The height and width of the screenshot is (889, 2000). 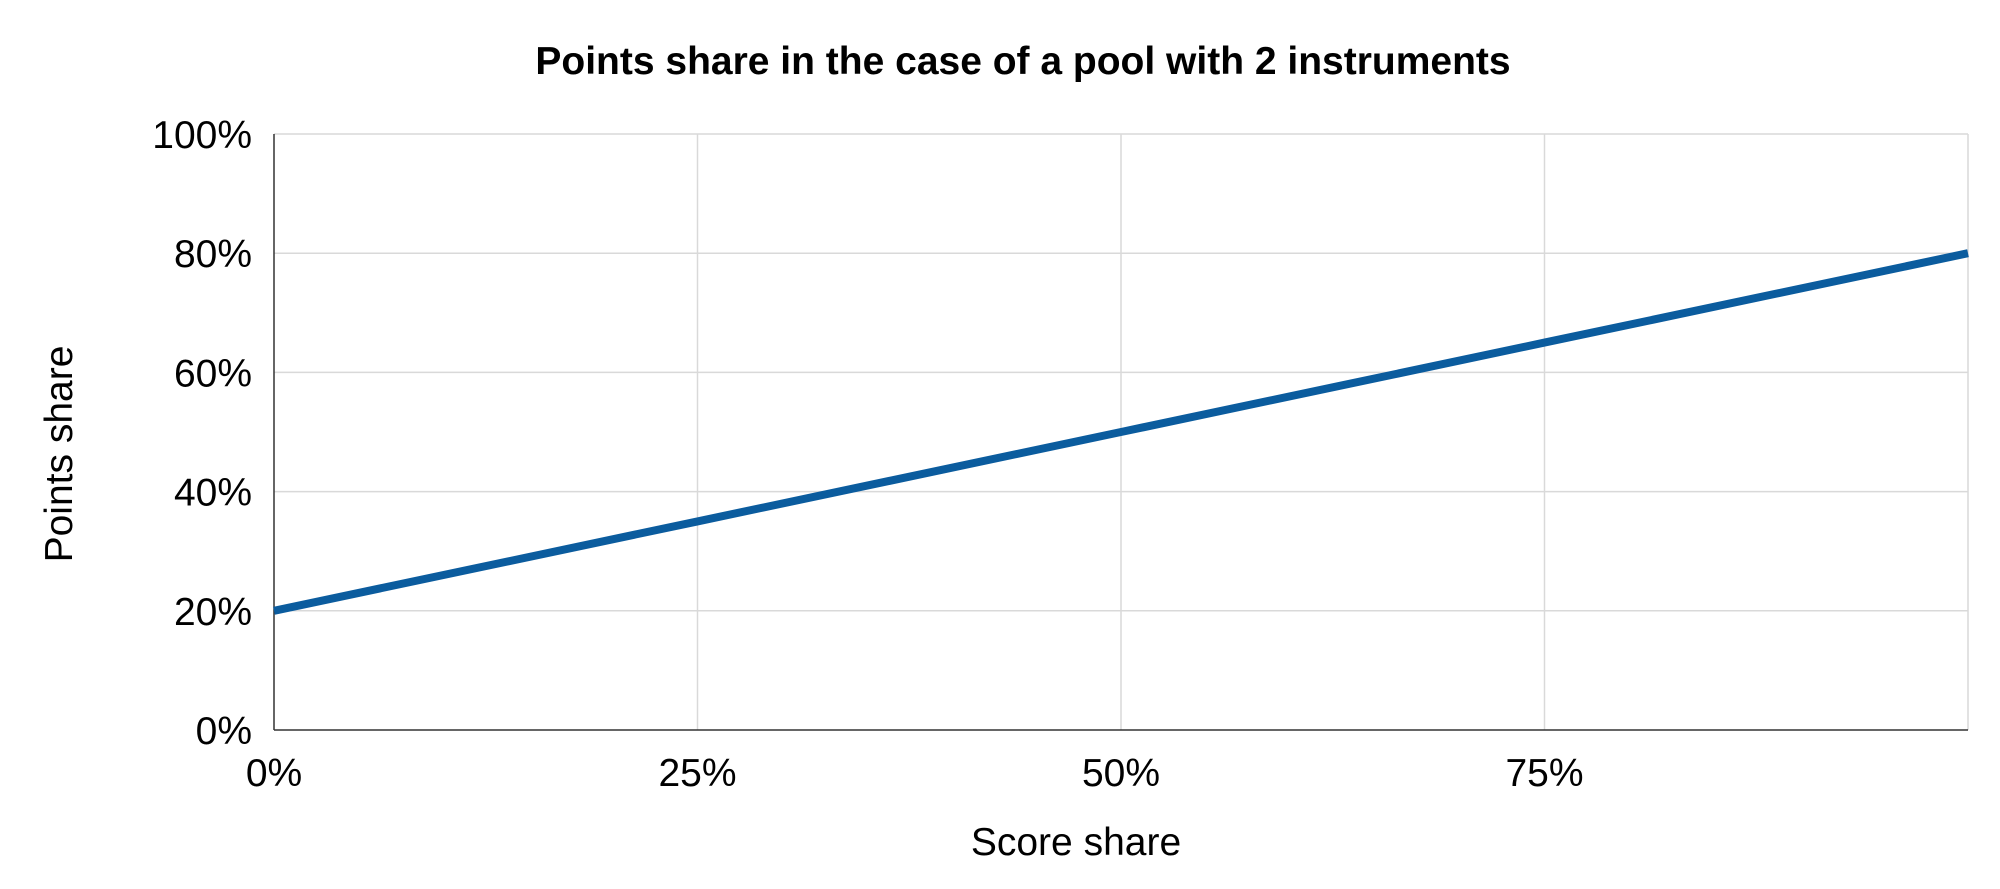 I want to click on y-tick-label: 20%, so click(x=213, y=612).